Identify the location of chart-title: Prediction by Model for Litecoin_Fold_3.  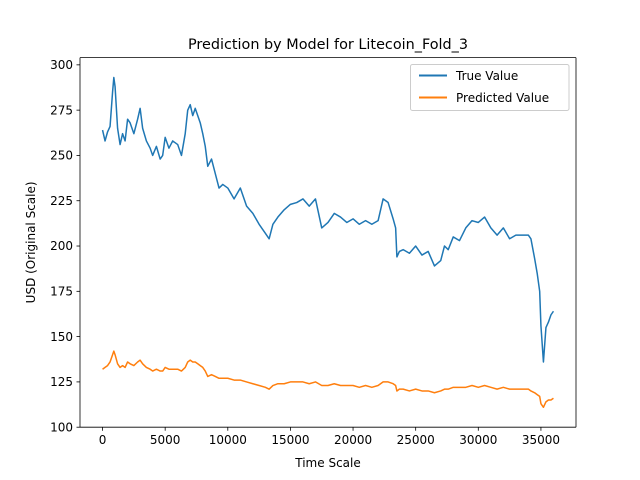
(328, 45).